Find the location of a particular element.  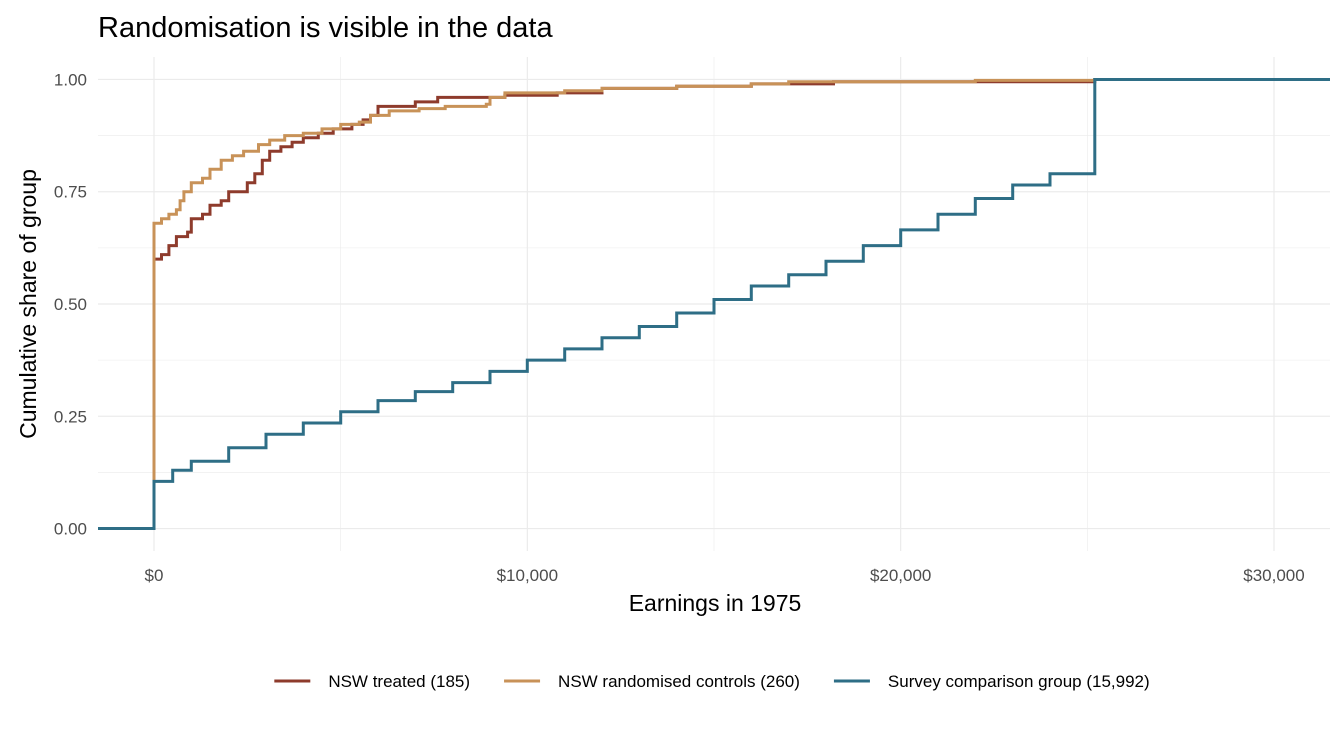

chart-title: Randomisation is visible in the data is located at coordinates (325, 28).